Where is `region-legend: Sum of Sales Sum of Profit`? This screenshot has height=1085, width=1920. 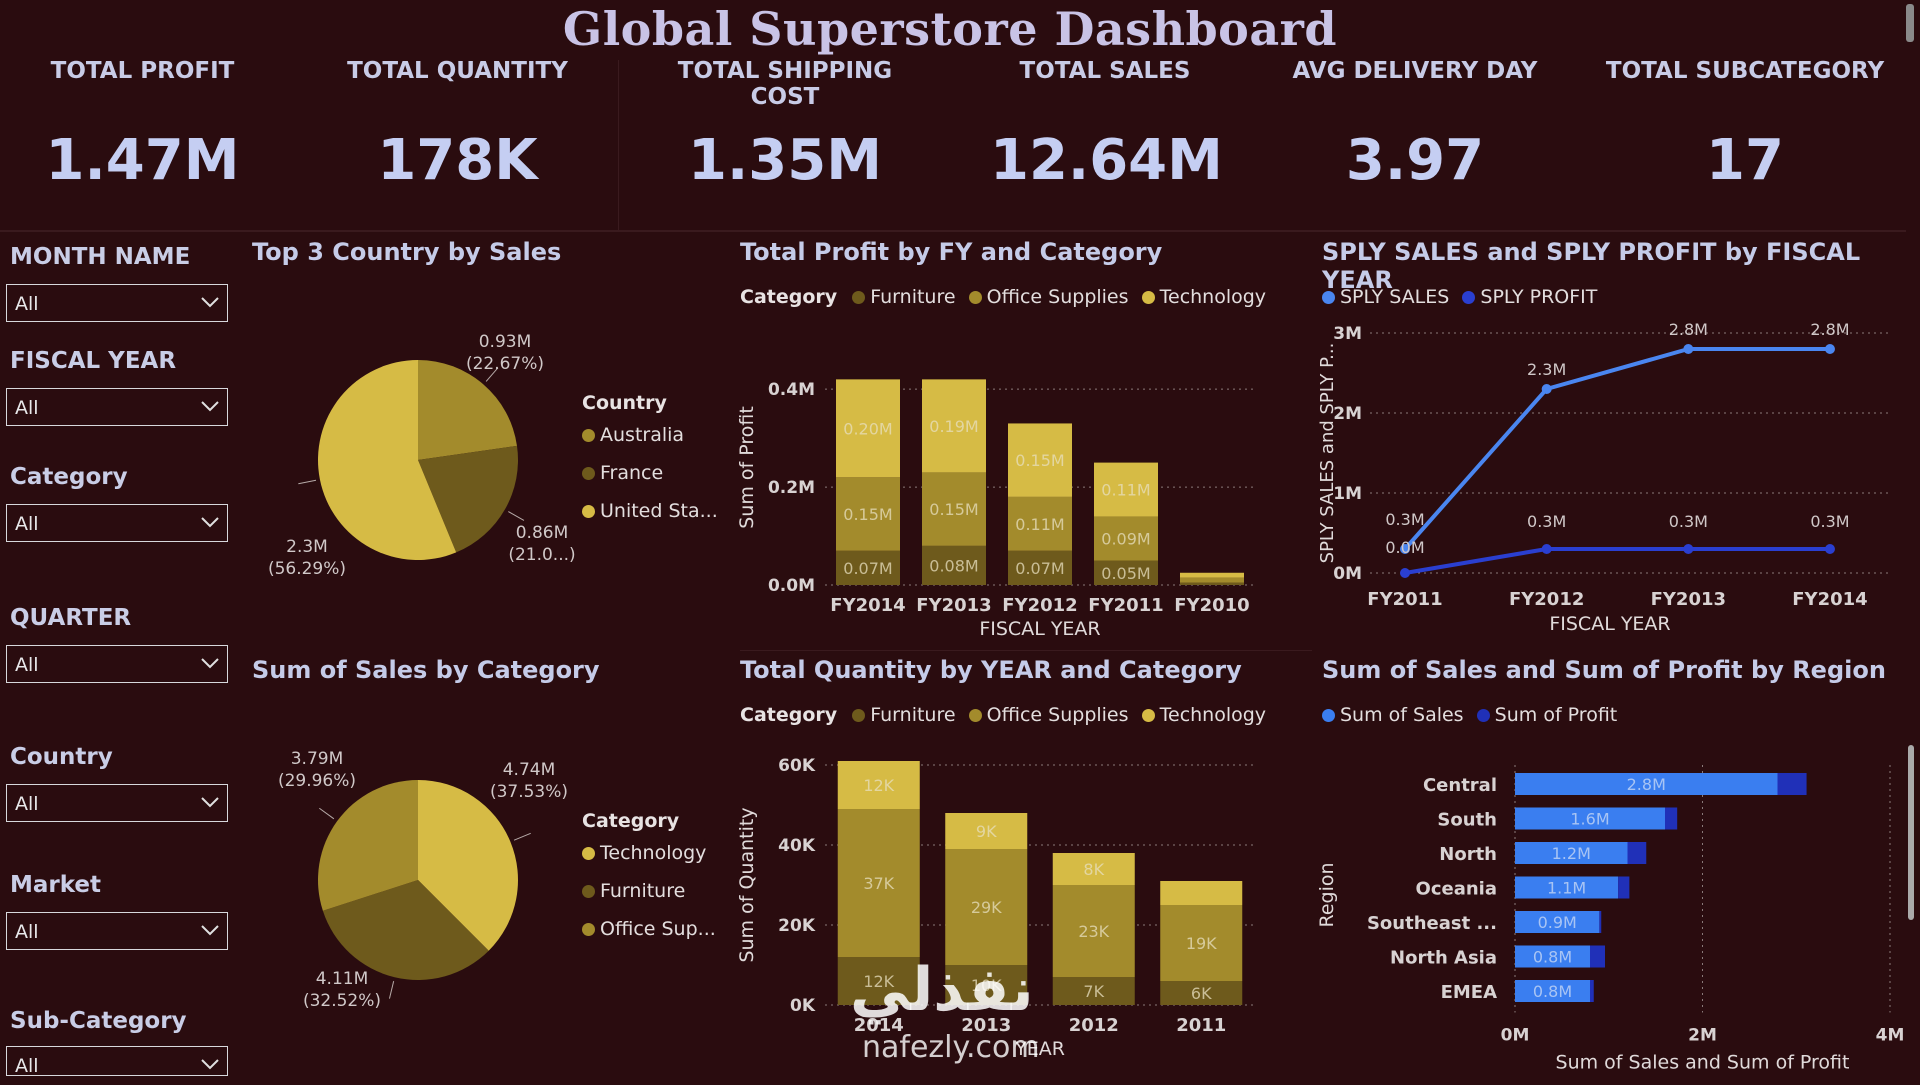 region-legend: Sum of Sales Sum of Profit is located at coordinates (1469, 715).